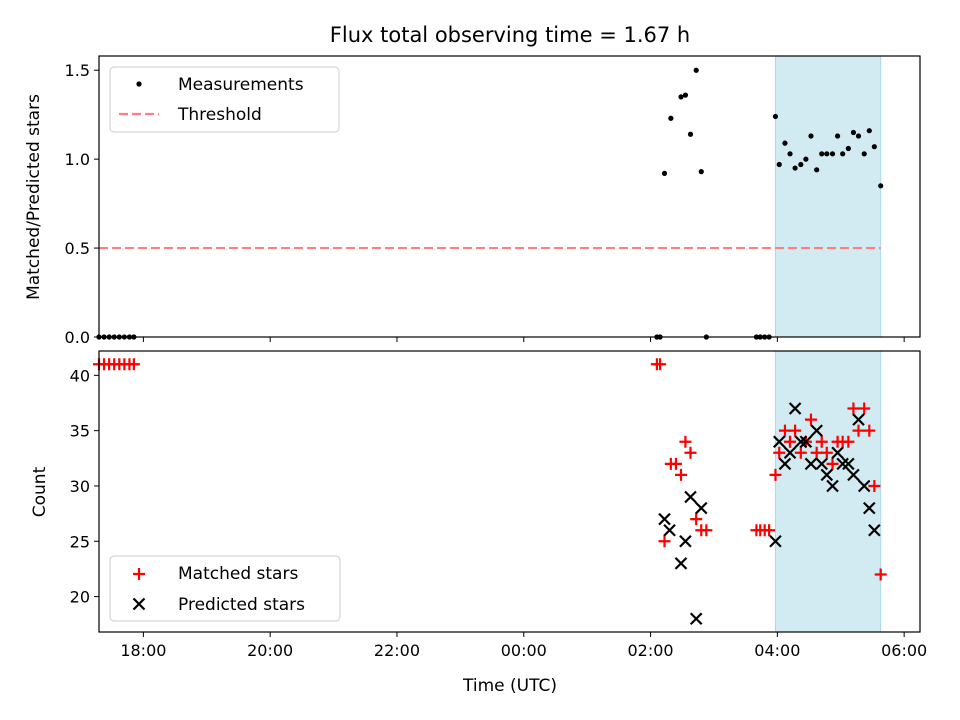 The width and height of the screenshot is (960, 720). I want to click on legend-marker-measurements, so click(139, 84).